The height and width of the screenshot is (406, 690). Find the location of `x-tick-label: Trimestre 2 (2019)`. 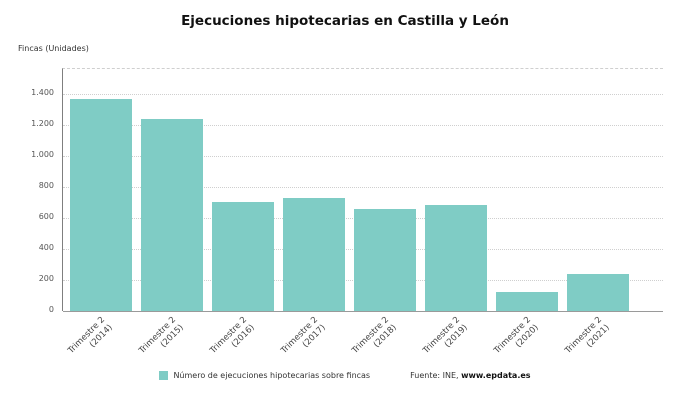

x-tick-label: Trimestre 2 (2019) is located at coordinates (429, 355).